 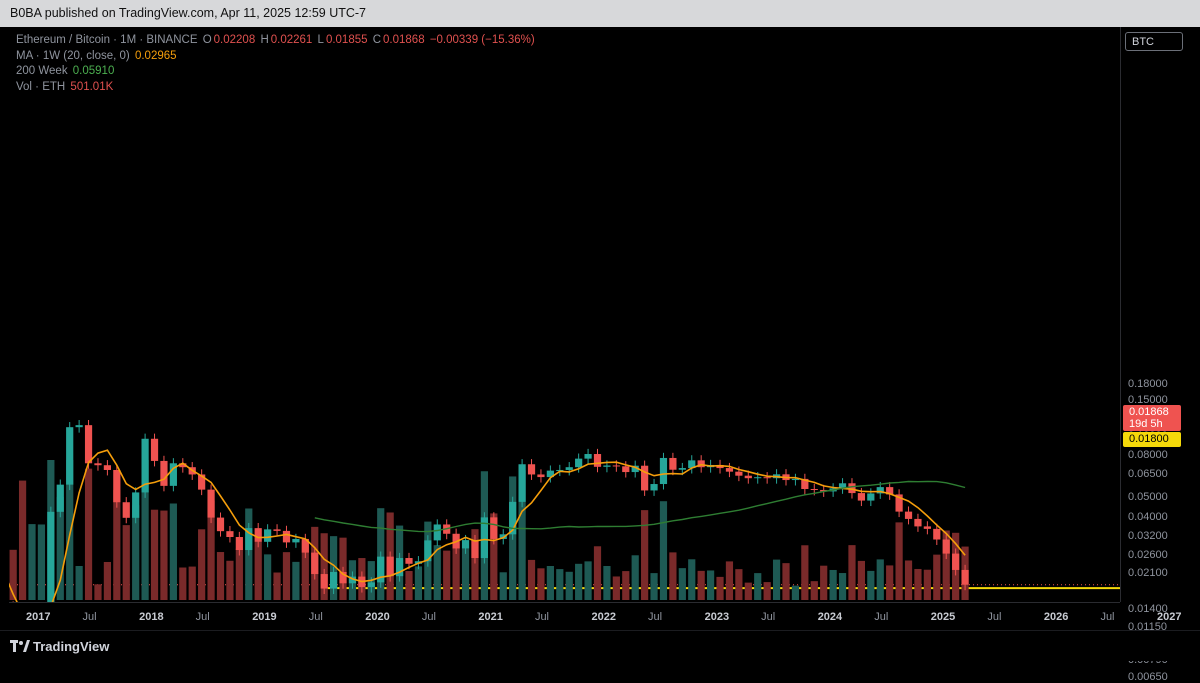 I want to click on time-label: 2023, so click(x=717, y=617).